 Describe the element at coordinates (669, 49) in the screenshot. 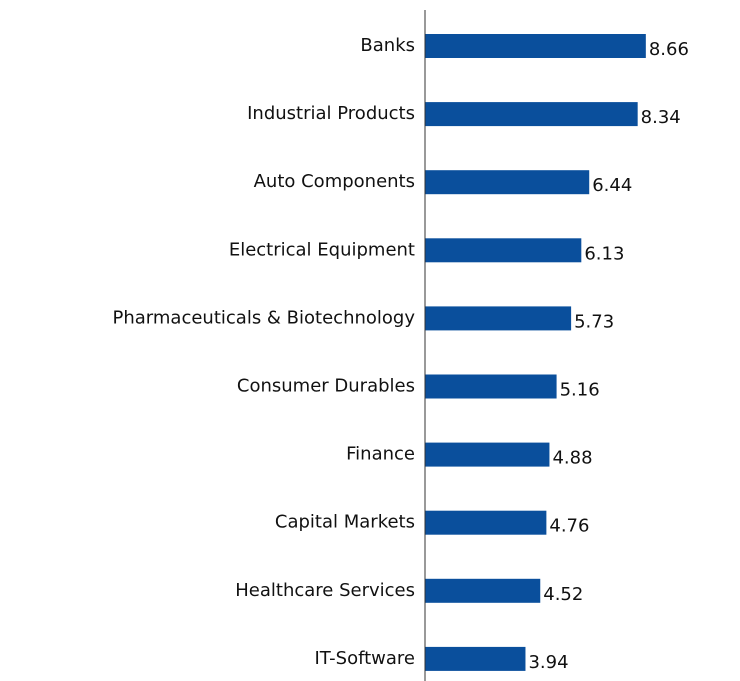

I see `value-label: 8.66` at that location.